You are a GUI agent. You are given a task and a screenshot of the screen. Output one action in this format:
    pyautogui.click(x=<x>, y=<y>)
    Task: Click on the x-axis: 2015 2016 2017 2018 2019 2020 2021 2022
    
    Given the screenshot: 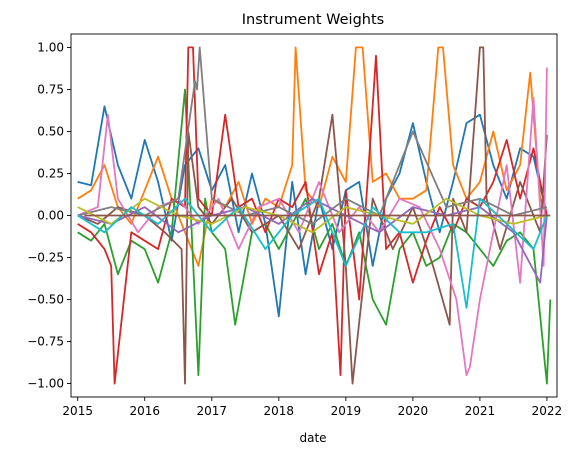 What is the action you would take?
    pyautogui.click(x=312, y=407)
    